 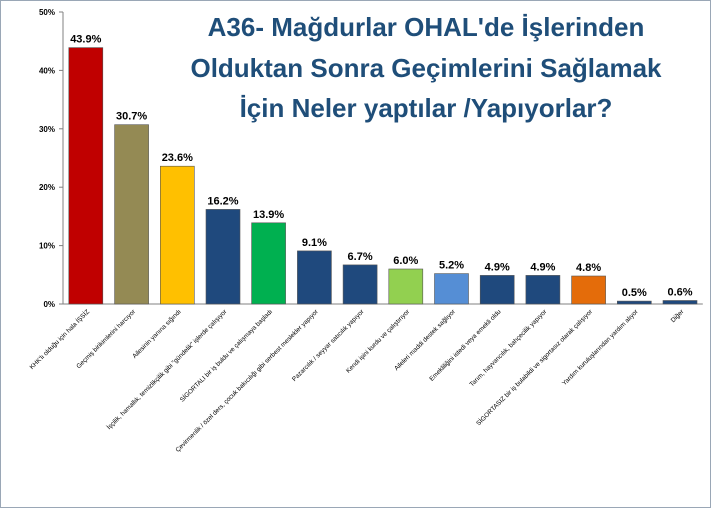 I want to click on data-label: 30.7%, so click(x=131, y=117).